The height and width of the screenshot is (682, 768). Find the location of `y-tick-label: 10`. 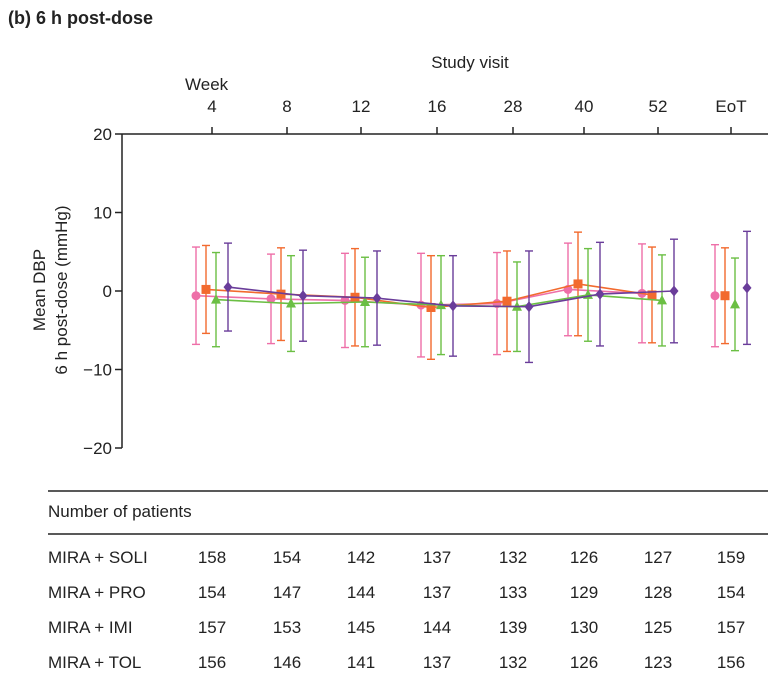

y-tick-label: 10 is located at coordinates (102, 213).